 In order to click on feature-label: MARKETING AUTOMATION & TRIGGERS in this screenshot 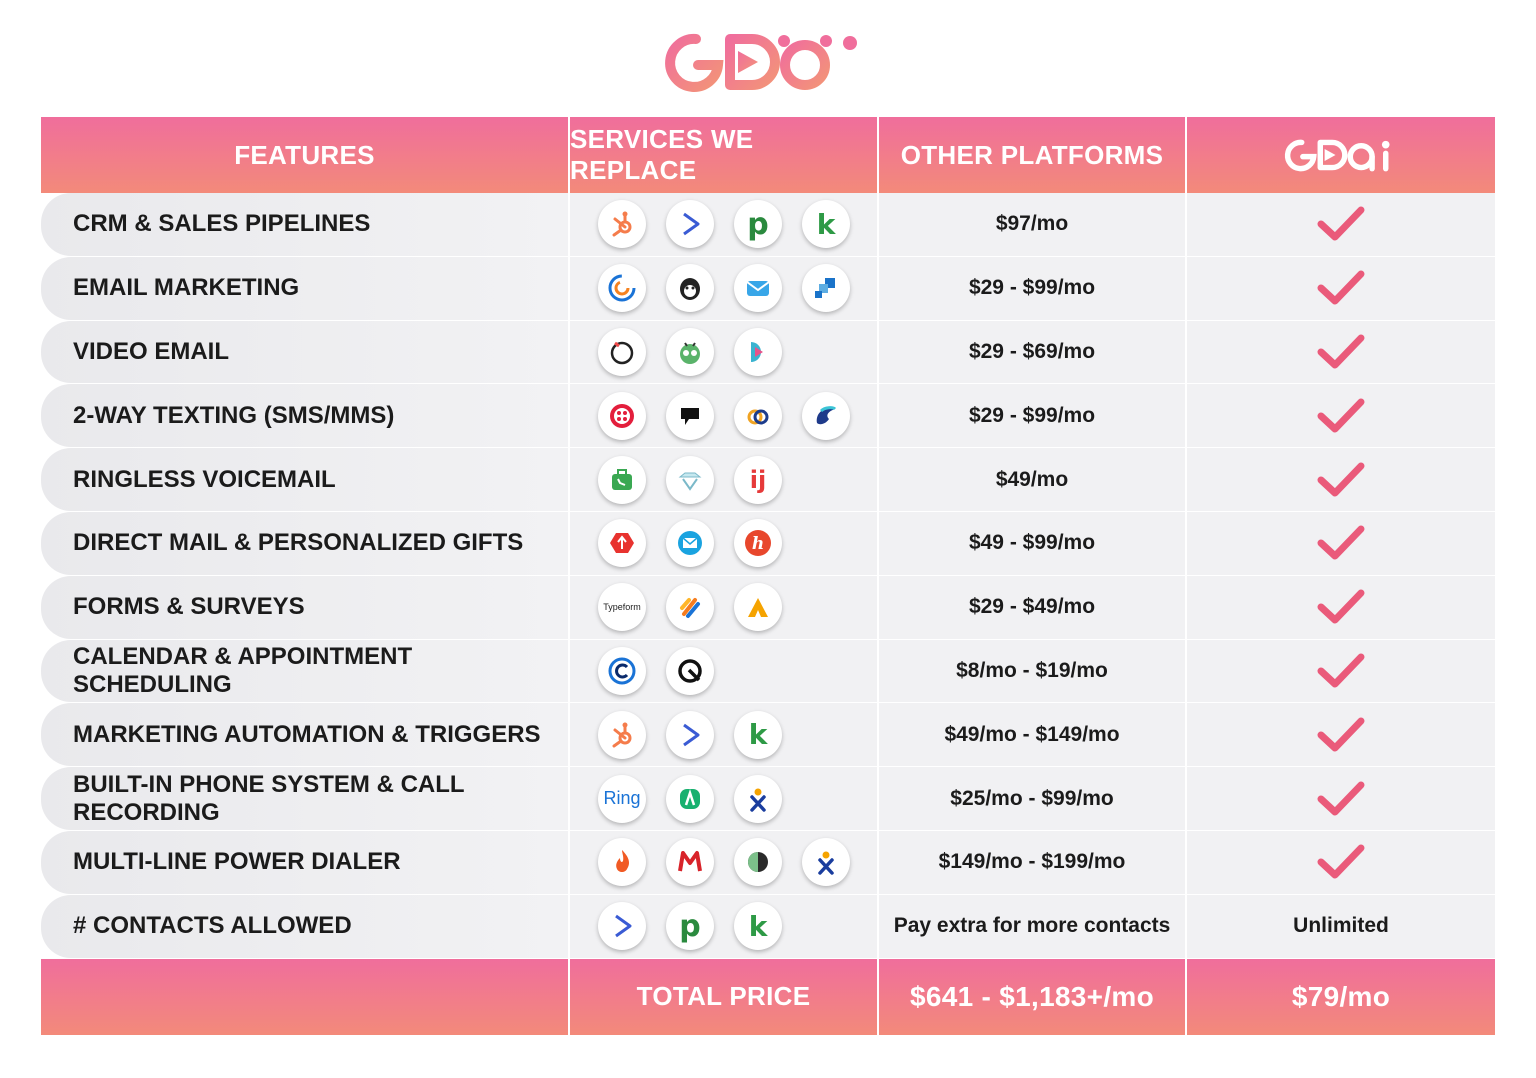, I will do `click(305, 735)`.